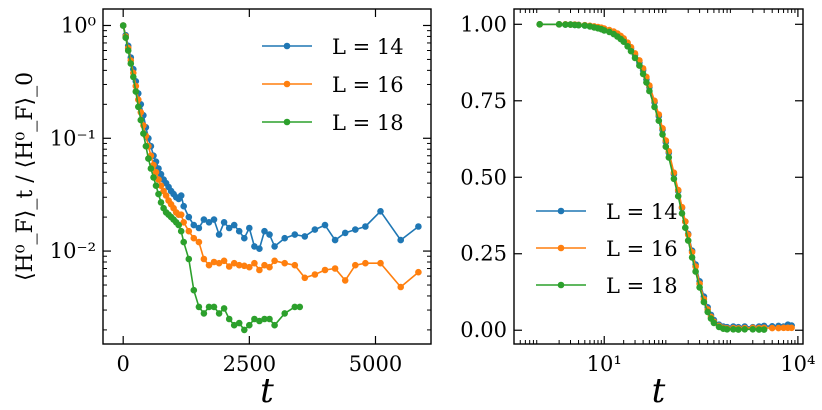  Describe the element at coordinates (249, 364) in the screenshot. I see `x-tick-label: 2500` at that location.